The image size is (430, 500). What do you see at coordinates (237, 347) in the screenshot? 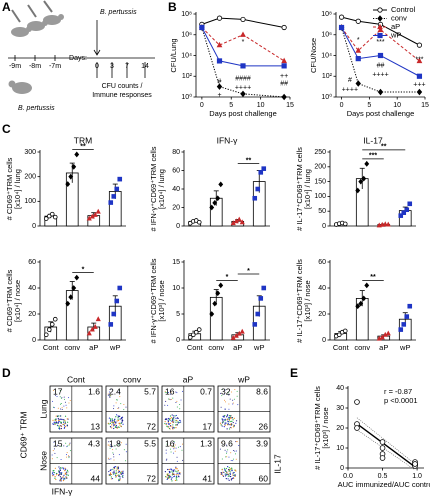
I see `x-tick-label: aP` at bounding box center [237, 347].